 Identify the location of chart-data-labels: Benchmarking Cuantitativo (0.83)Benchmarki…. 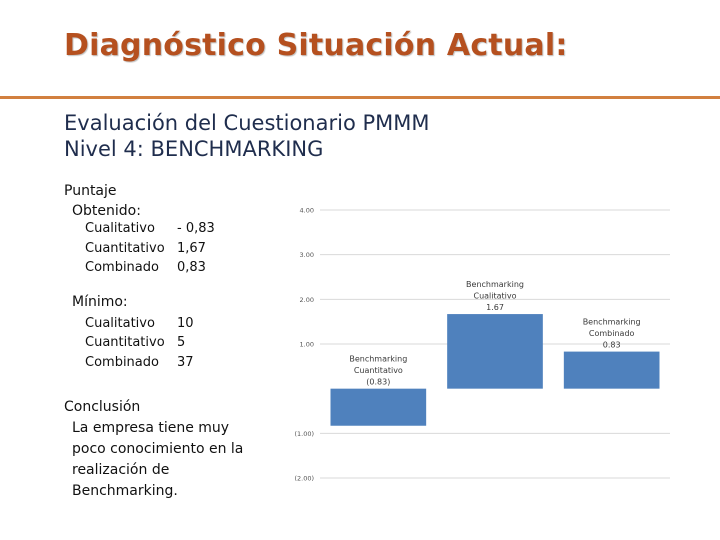
(494, 333).